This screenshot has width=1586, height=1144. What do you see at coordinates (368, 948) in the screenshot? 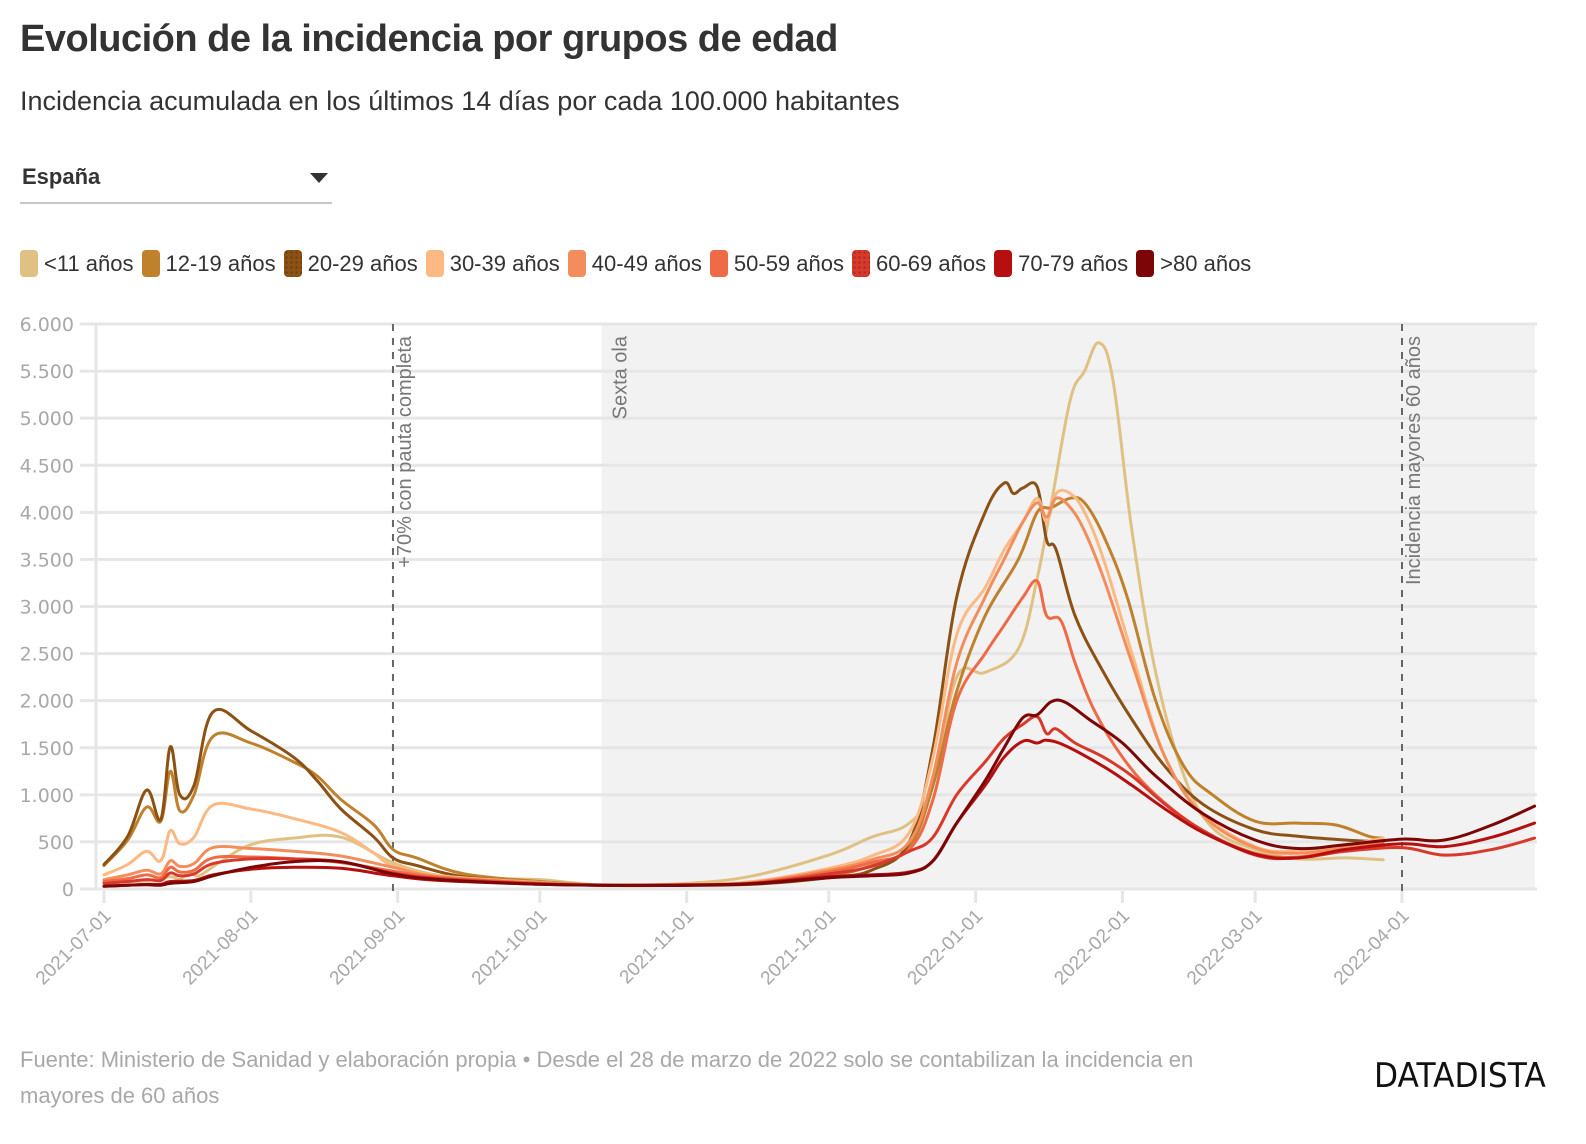
I see `x-tick-label: 2021-09-01` at bounding box center [368, 948].